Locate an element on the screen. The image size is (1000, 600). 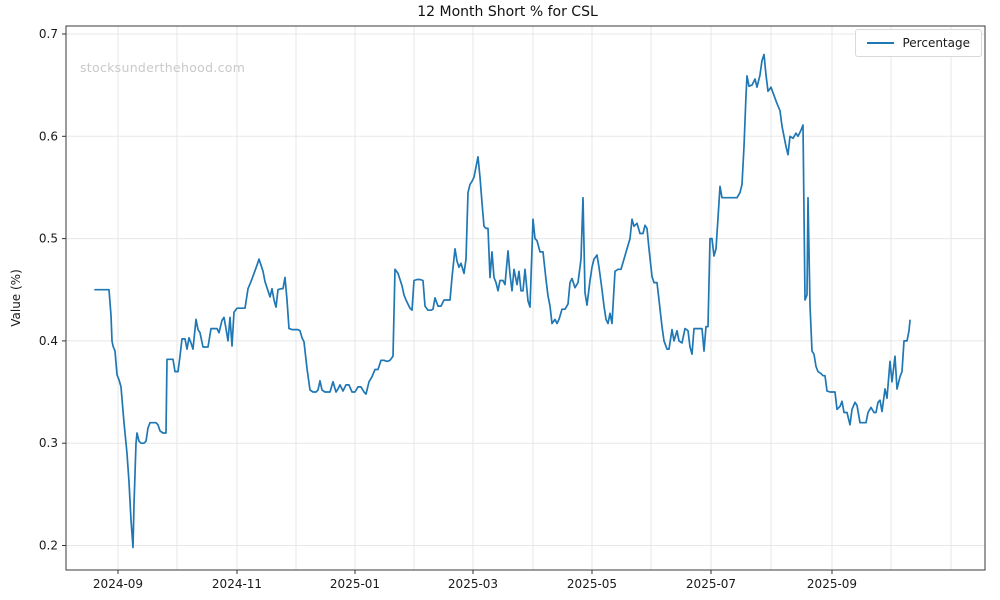
x-tick-label: 2025-03 is located at coordinates (473, 584).